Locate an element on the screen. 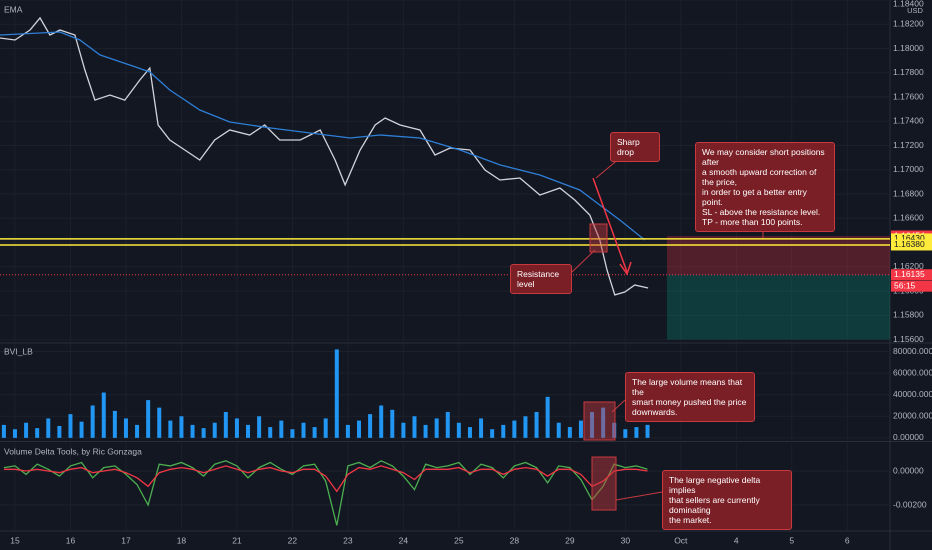 Image resolution: width=932 pixels, height=550 pixels. x-tick-label: 29 is located at coordinates (570, 540).